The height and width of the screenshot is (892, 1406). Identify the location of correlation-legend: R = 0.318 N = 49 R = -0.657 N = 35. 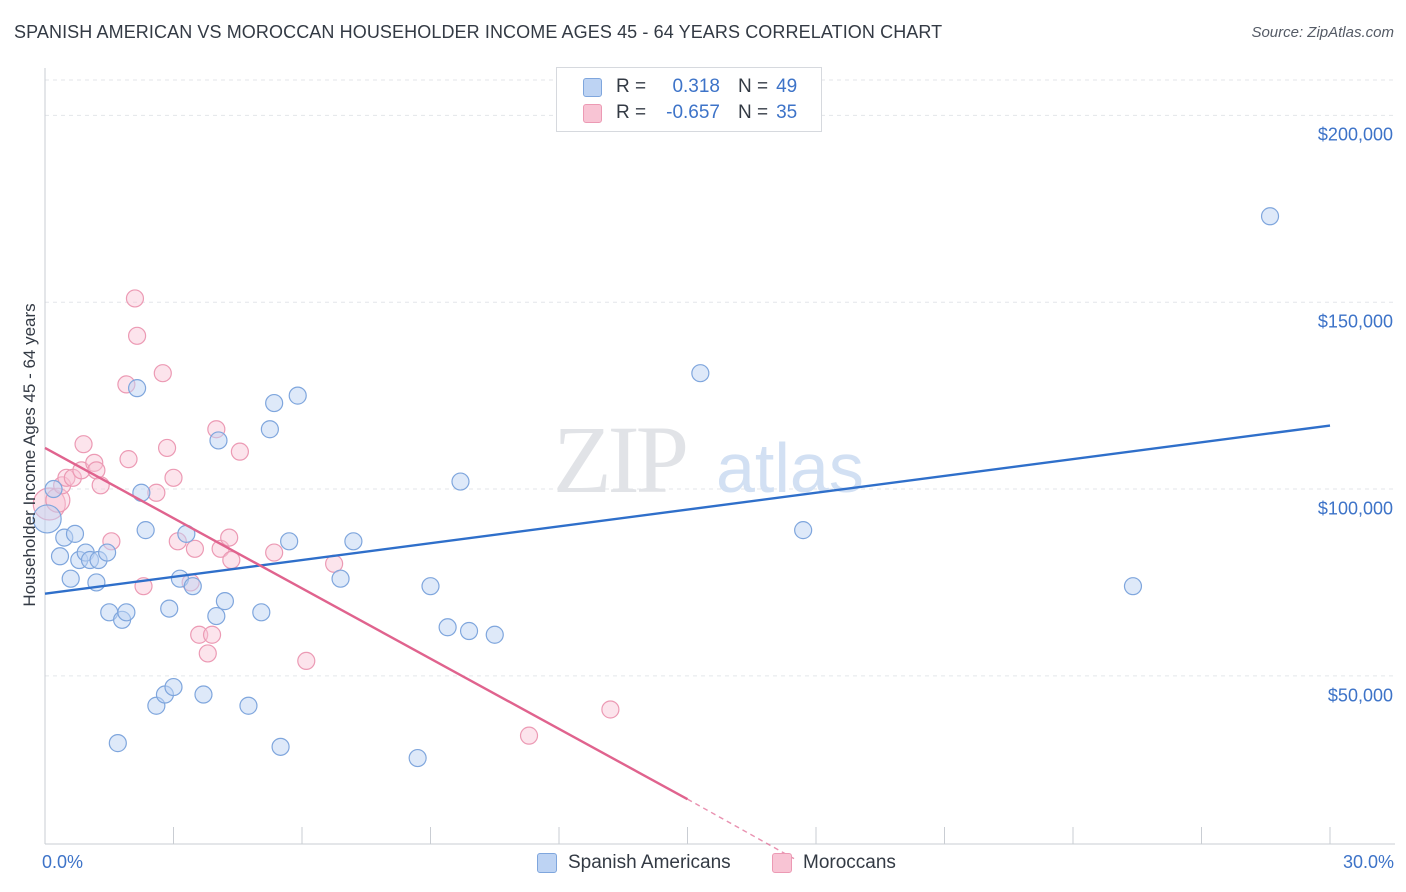
(689, 99).